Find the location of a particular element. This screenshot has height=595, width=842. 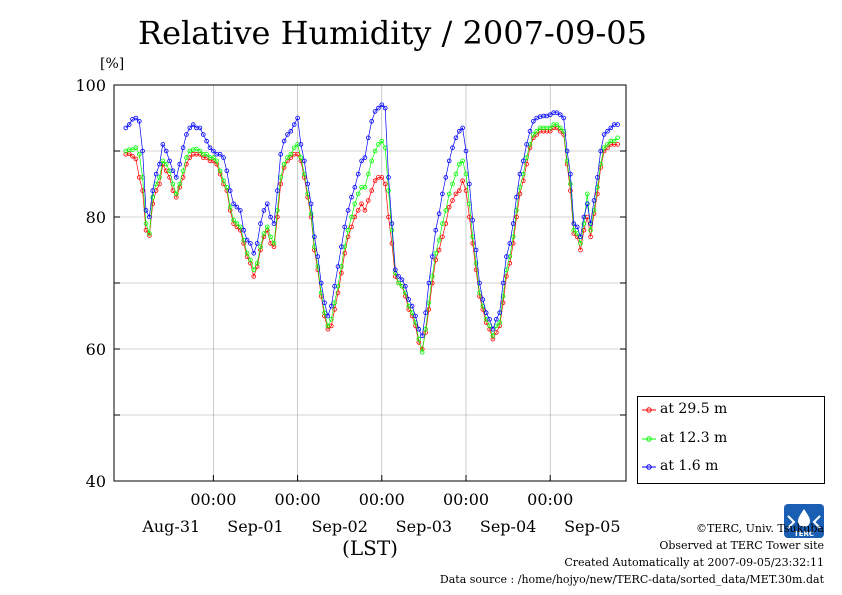

legend-label-12m: at 12.3 m is located at coordinates (694, 438).